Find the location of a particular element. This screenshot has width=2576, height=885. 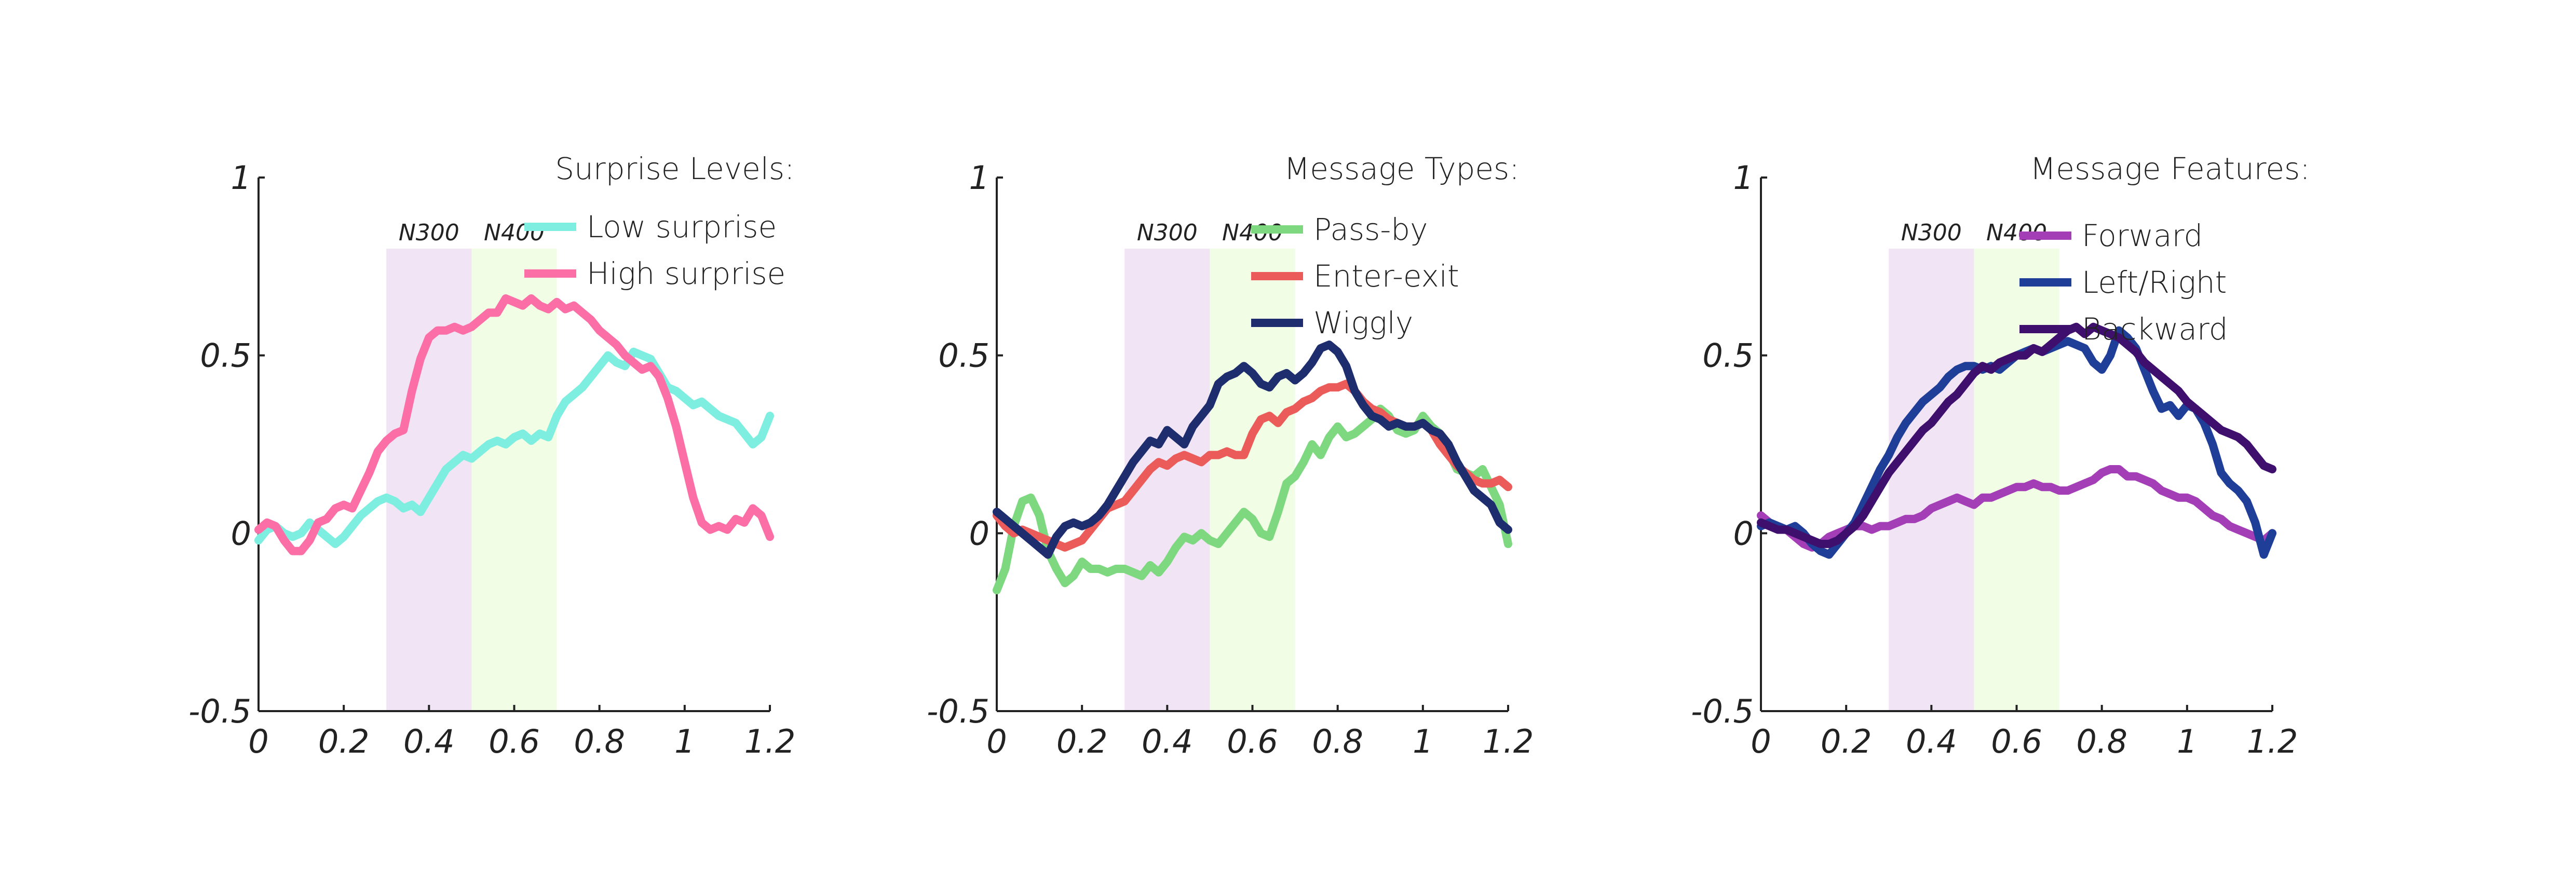

series-line-low-surprise is located at coordinates (514, 447).